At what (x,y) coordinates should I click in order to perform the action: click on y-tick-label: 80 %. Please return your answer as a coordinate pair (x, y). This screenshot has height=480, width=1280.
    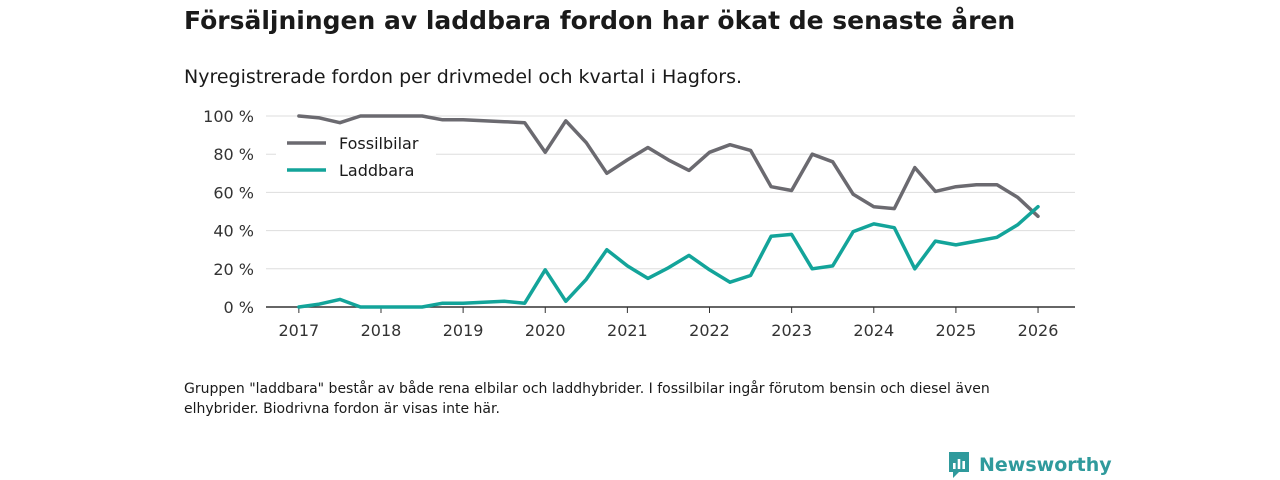
    Looking at the image, I should click on (233, 154).